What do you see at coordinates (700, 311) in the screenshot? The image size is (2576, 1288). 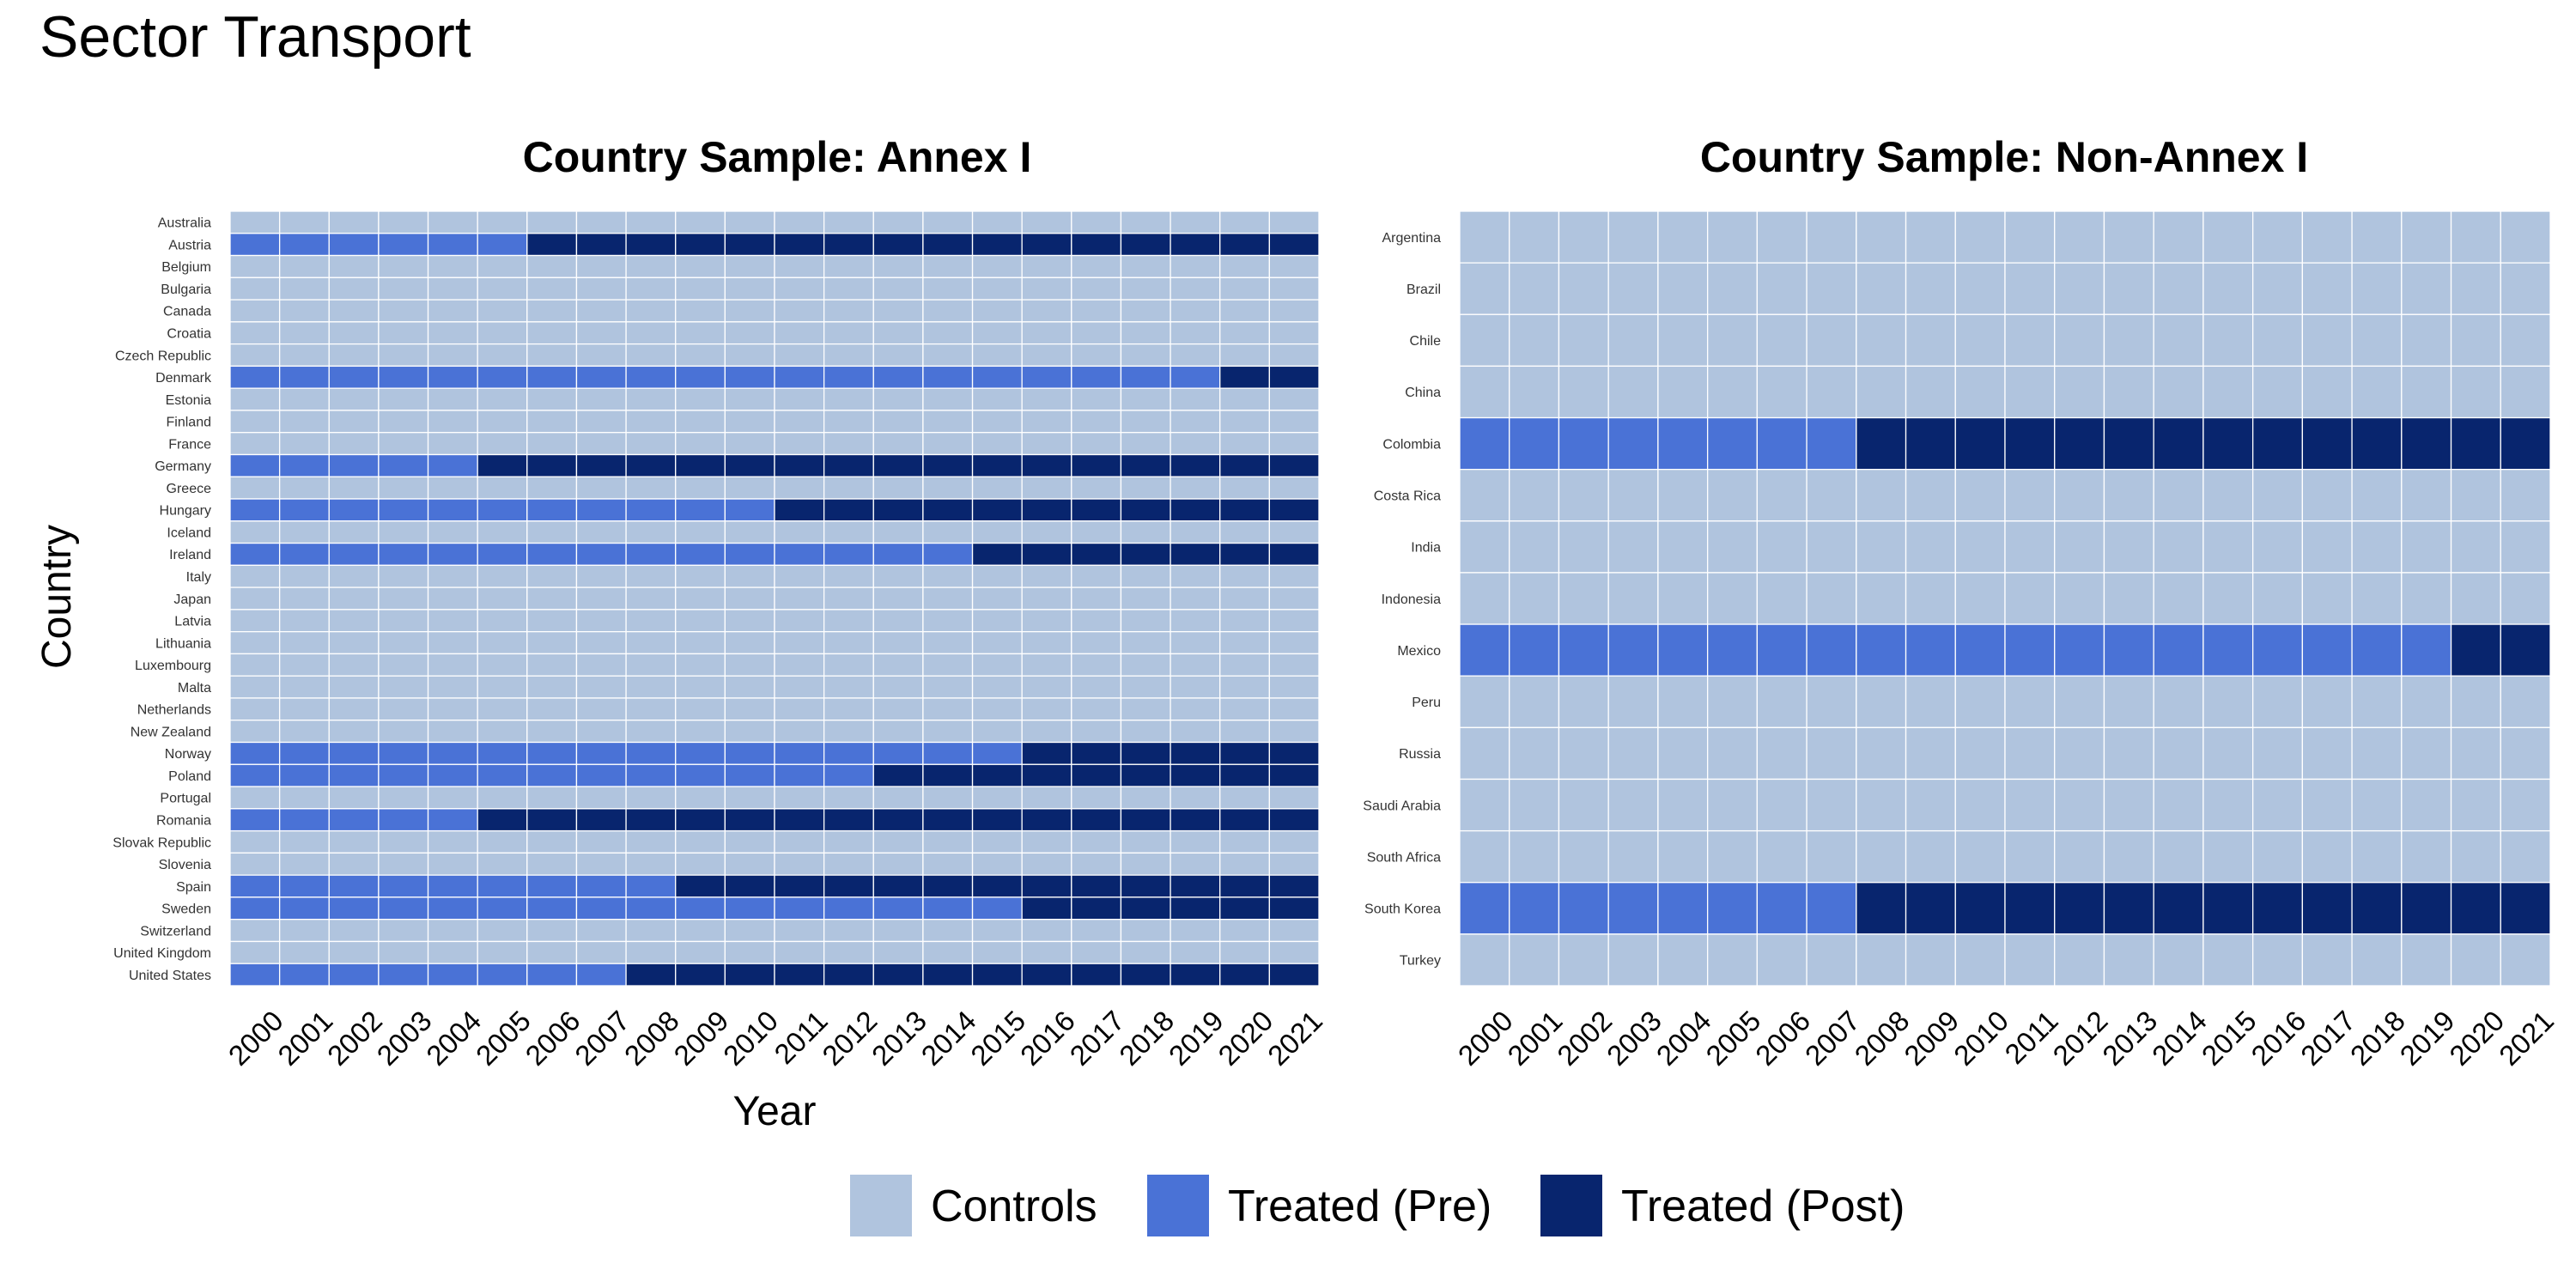 I see `cell-canada-2009` at bounding box center [700, 311].